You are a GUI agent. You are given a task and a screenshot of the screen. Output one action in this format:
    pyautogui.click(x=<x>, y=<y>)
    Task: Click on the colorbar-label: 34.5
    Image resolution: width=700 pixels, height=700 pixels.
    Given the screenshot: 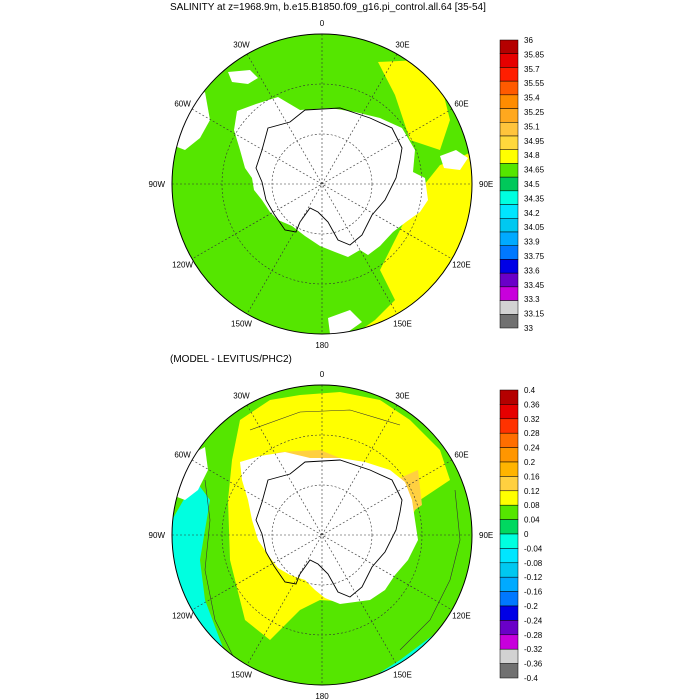 What is the action you would take?
    pyautogui.click(x=532, y=184)
    